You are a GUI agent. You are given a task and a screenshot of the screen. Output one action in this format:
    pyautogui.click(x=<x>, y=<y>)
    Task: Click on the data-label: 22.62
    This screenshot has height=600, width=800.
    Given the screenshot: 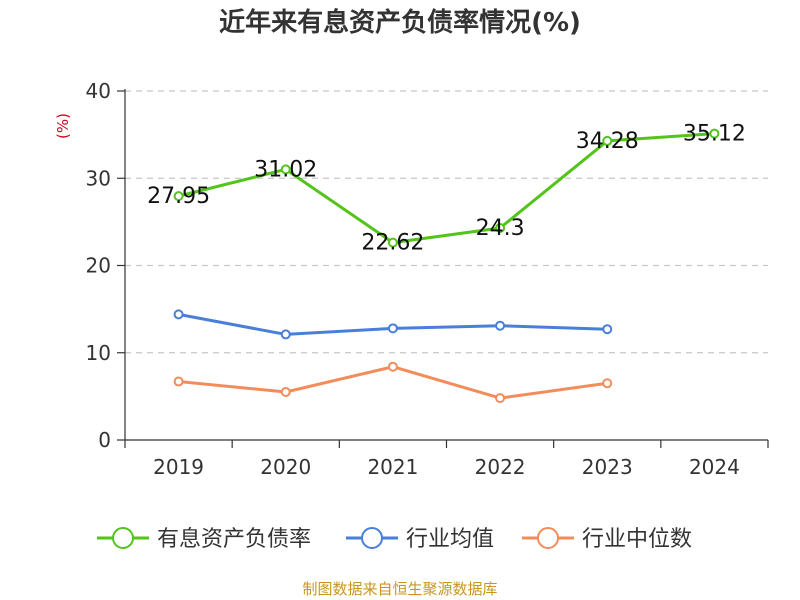 What is the action you would take?
    pyautogui.click(x=392, y=243)
    